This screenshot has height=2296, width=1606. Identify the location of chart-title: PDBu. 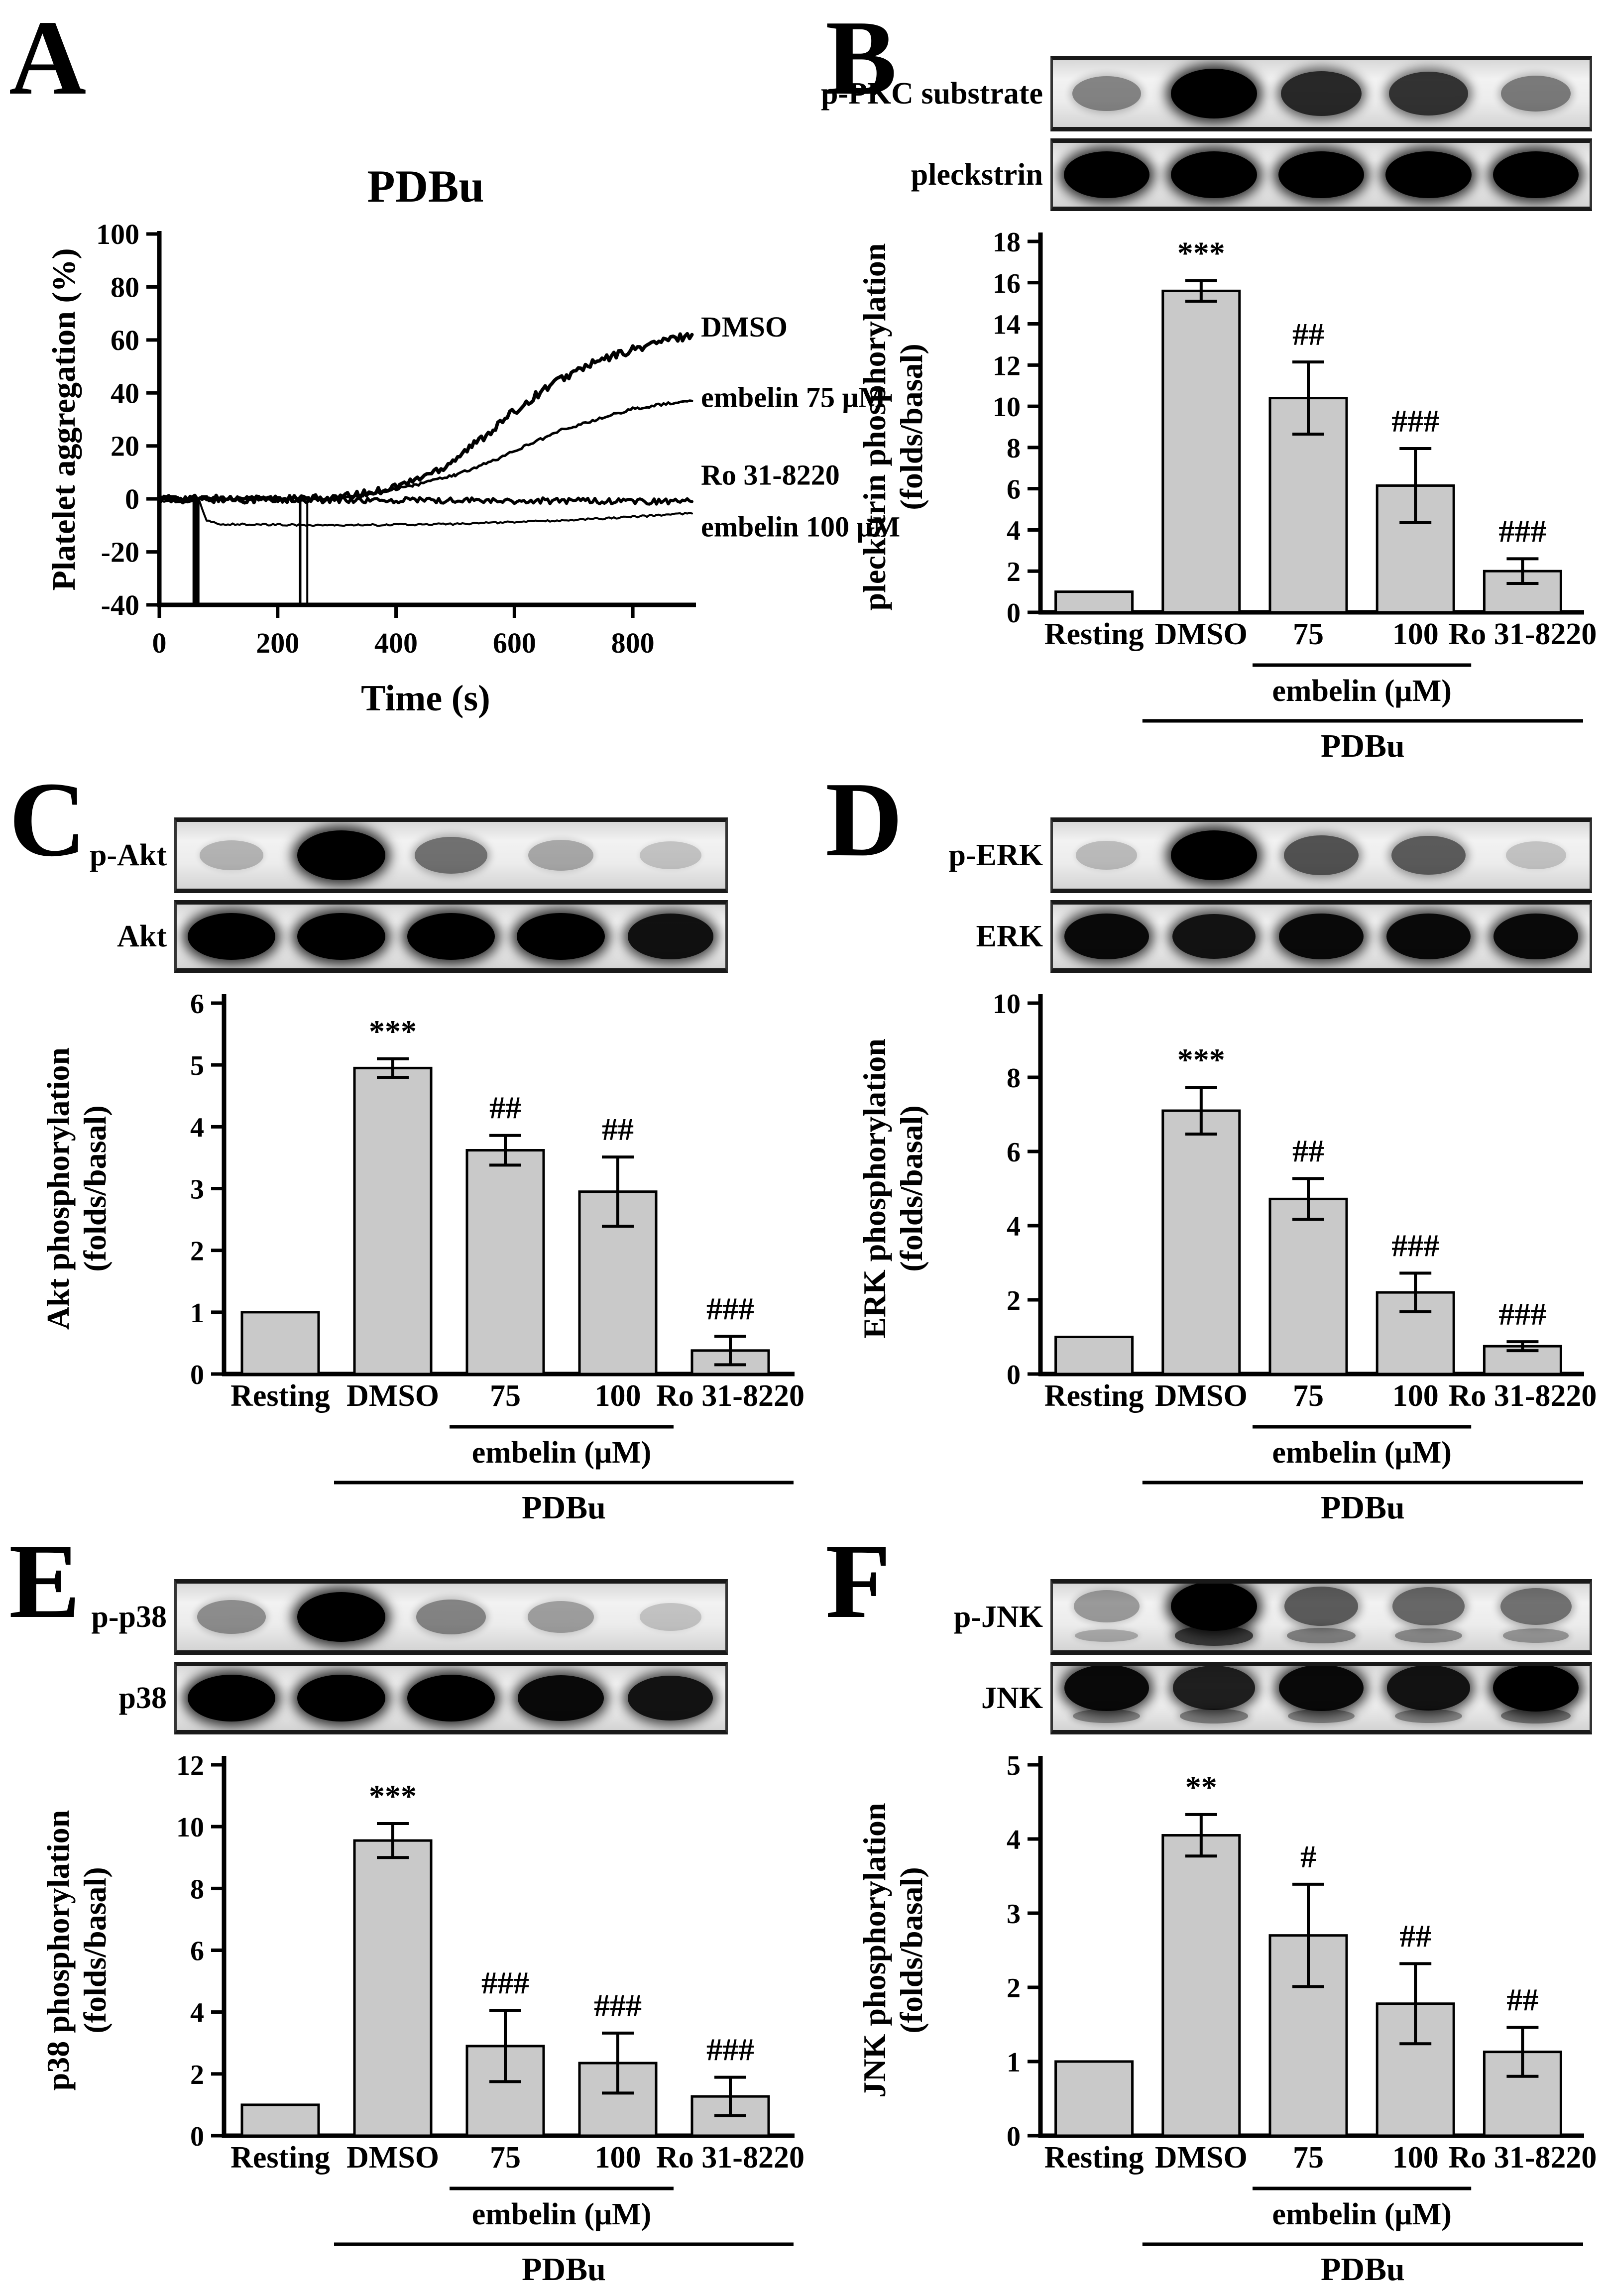
(425, 186).